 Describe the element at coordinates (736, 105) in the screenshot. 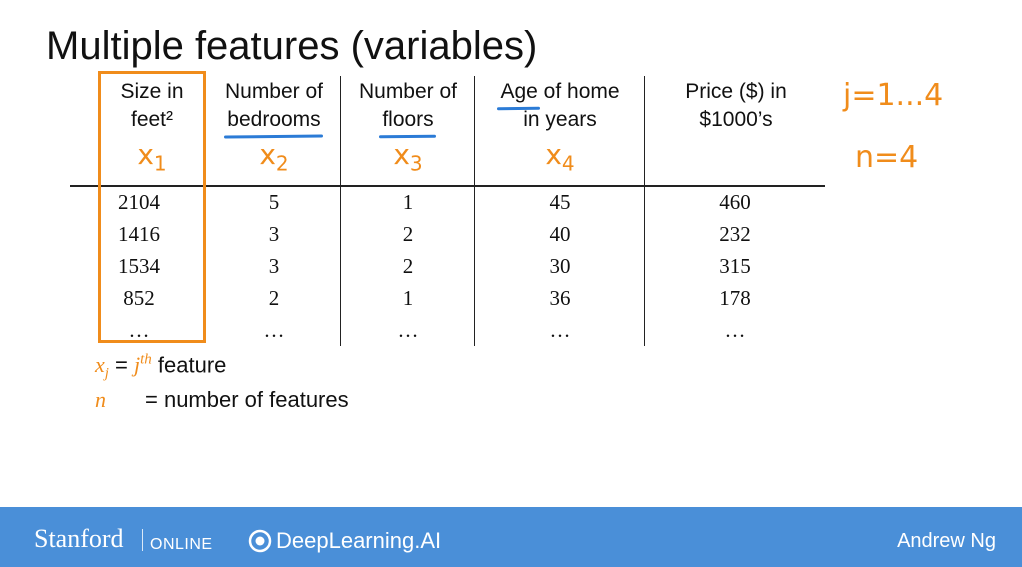

I see `header-price: Price ($) in $1000’s` at that location.